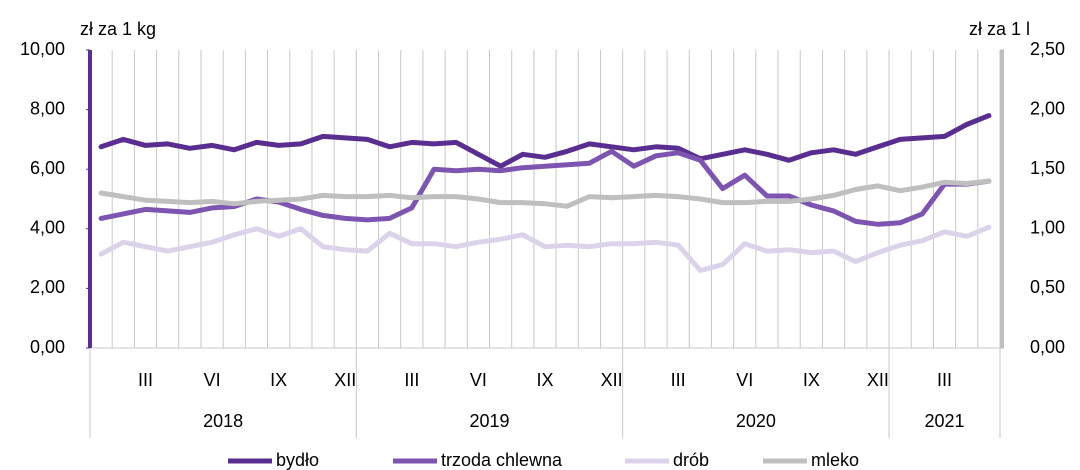  What do you see at coordinates (1047, 108) in the screenshot?
I see `y2-tick-label: 2,00` at bounding box center [1047, 108].